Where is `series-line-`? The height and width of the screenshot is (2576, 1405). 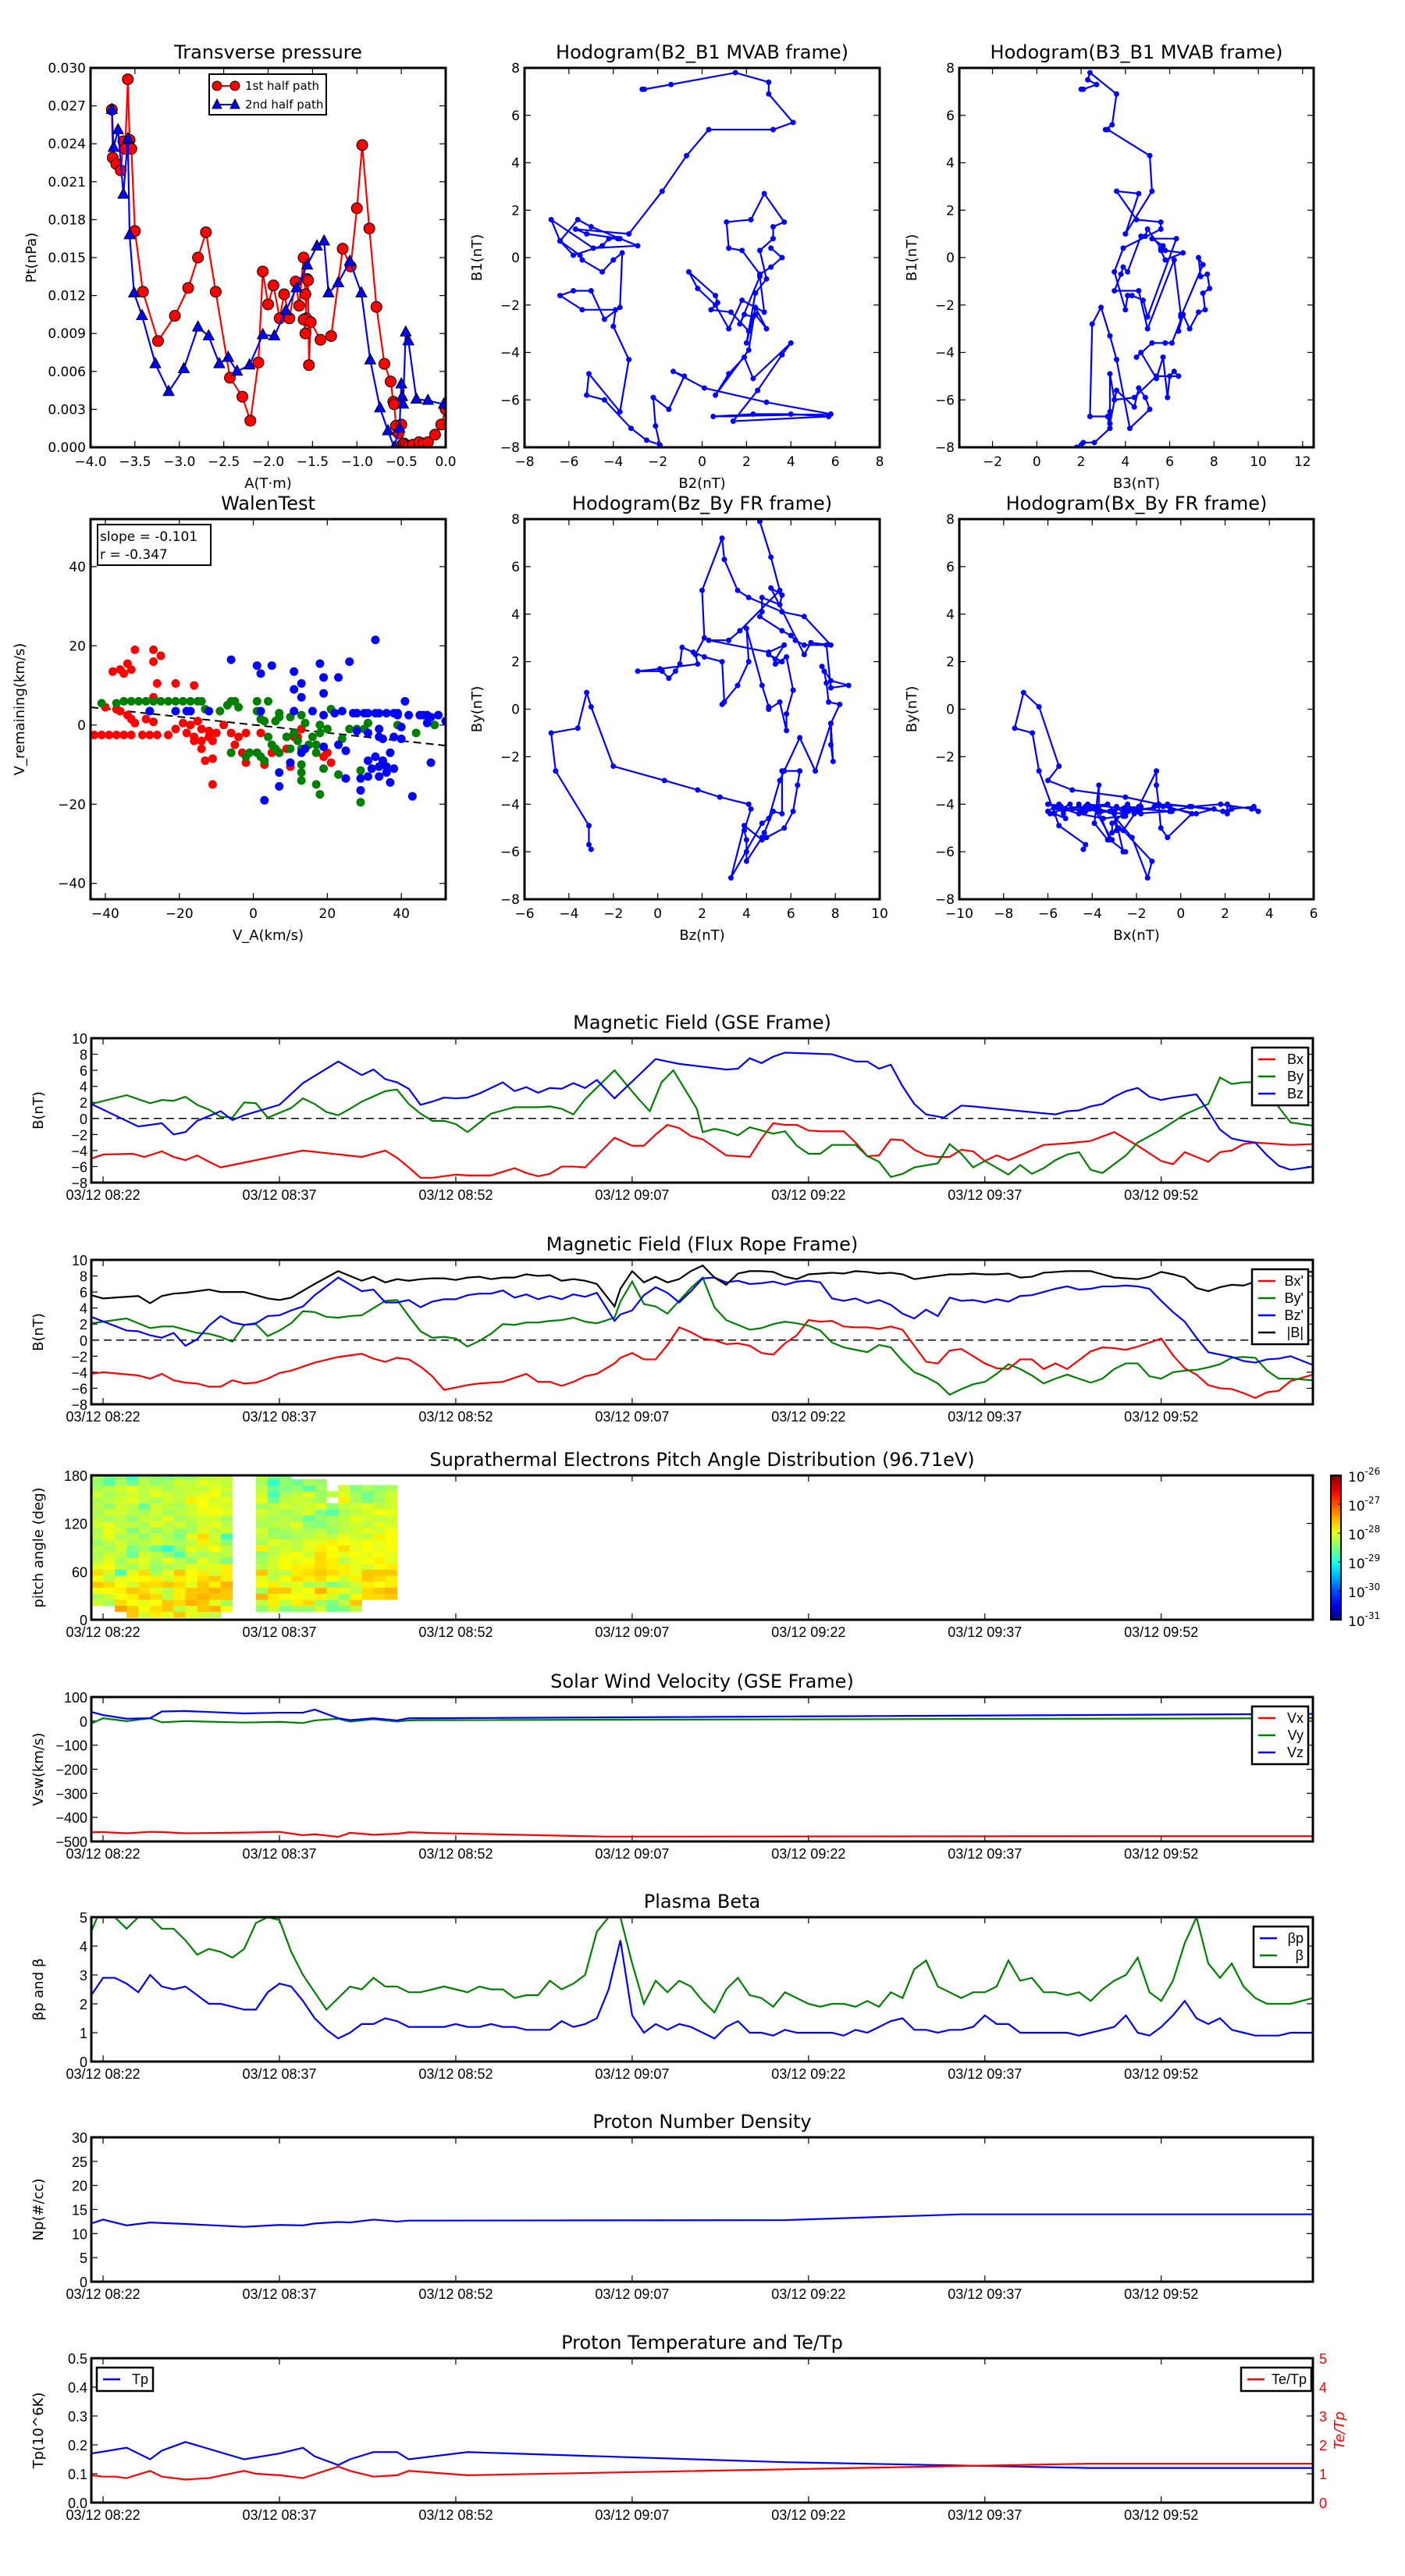 series-line- is located at coordinates (702, 1965).